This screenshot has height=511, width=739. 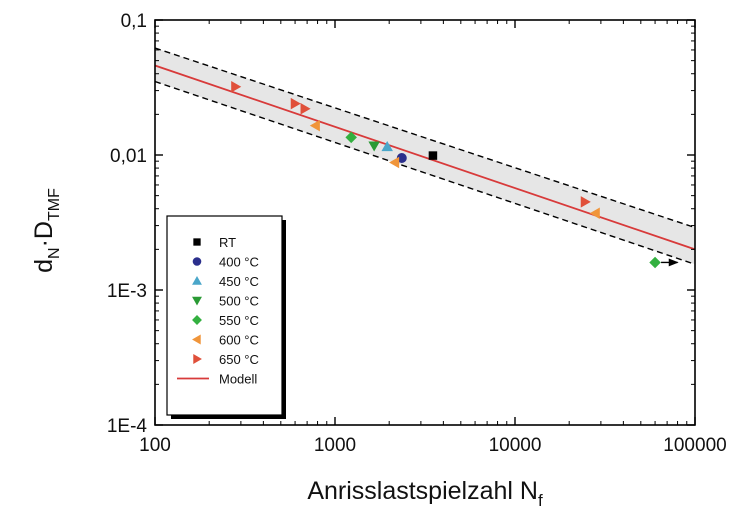 I want to click on legend-marker-triangle-left, so click(x=196, y=339).